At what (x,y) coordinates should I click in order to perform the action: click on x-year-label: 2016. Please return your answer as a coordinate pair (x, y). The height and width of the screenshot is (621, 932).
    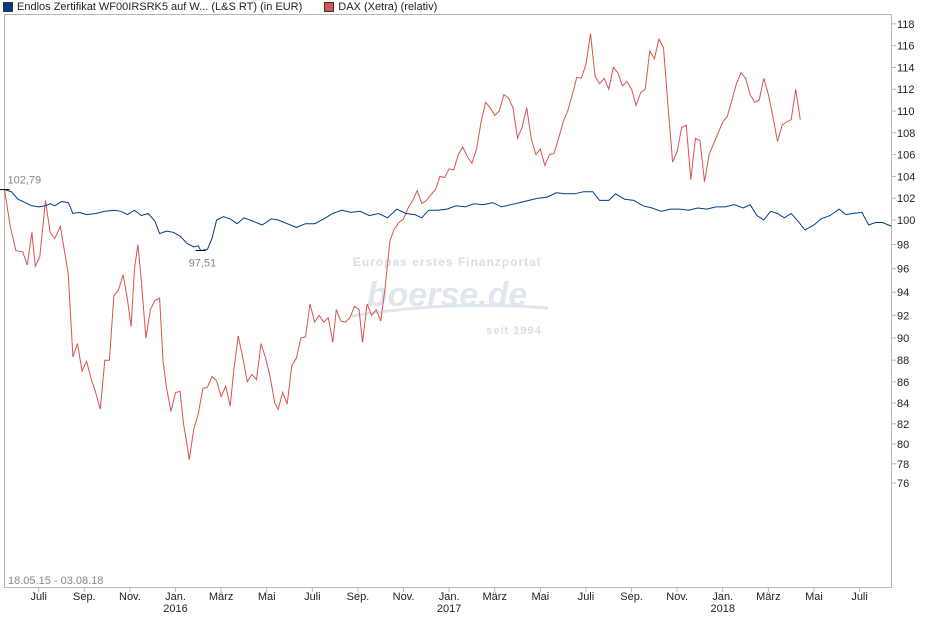
    Looking at the image, I should click on (175, 609).